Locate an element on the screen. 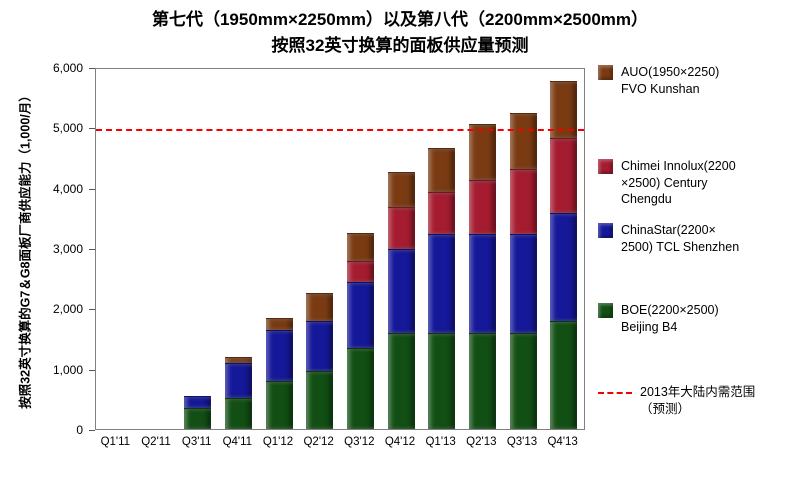  bar-Q2'13 is located at coordinates (482, 249).